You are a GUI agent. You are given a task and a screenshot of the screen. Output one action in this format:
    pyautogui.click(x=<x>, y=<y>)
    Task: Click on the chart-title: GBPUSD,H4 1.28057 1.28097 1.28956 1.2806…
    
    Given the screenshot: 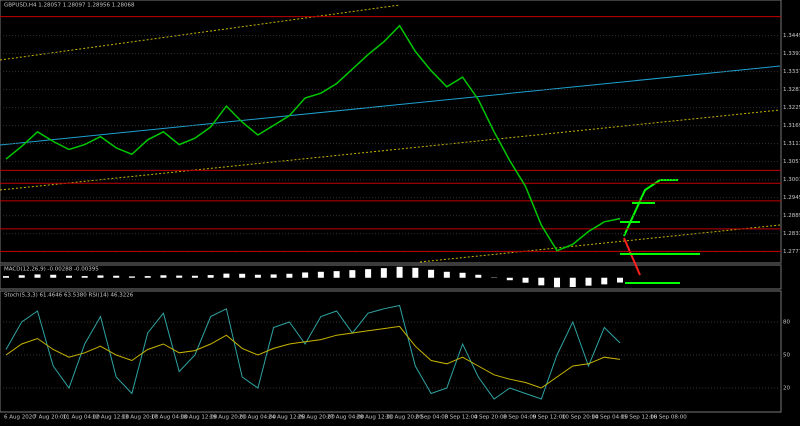 What is the action you would take?
    pyautogui.click(x=69, y=6)
    